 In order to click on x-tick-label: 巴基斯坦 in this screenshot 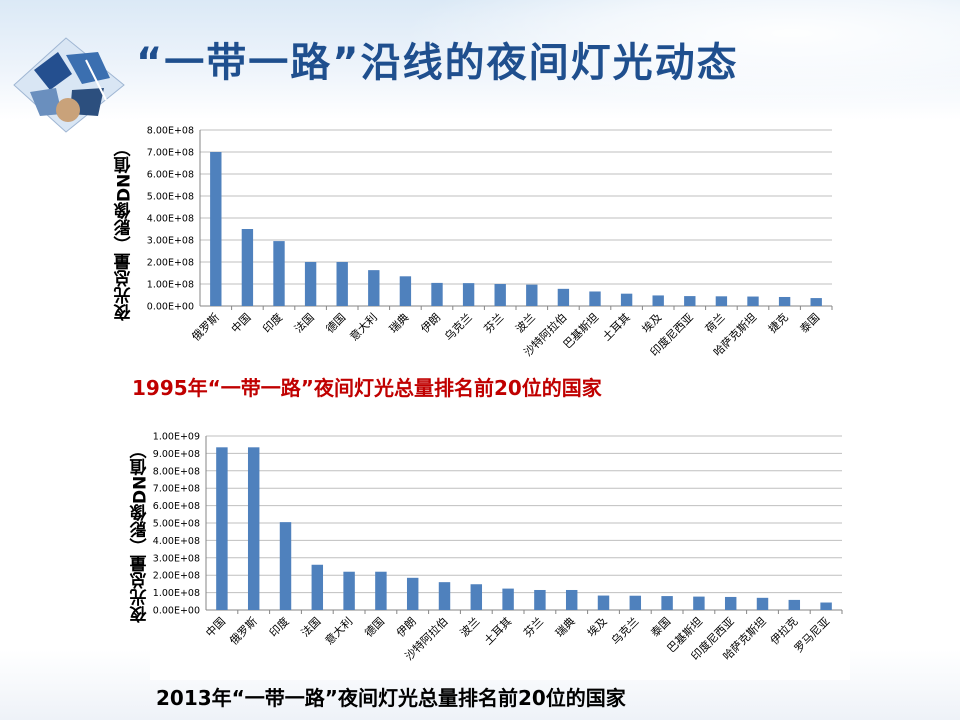, I will do `click(580, 330)`.